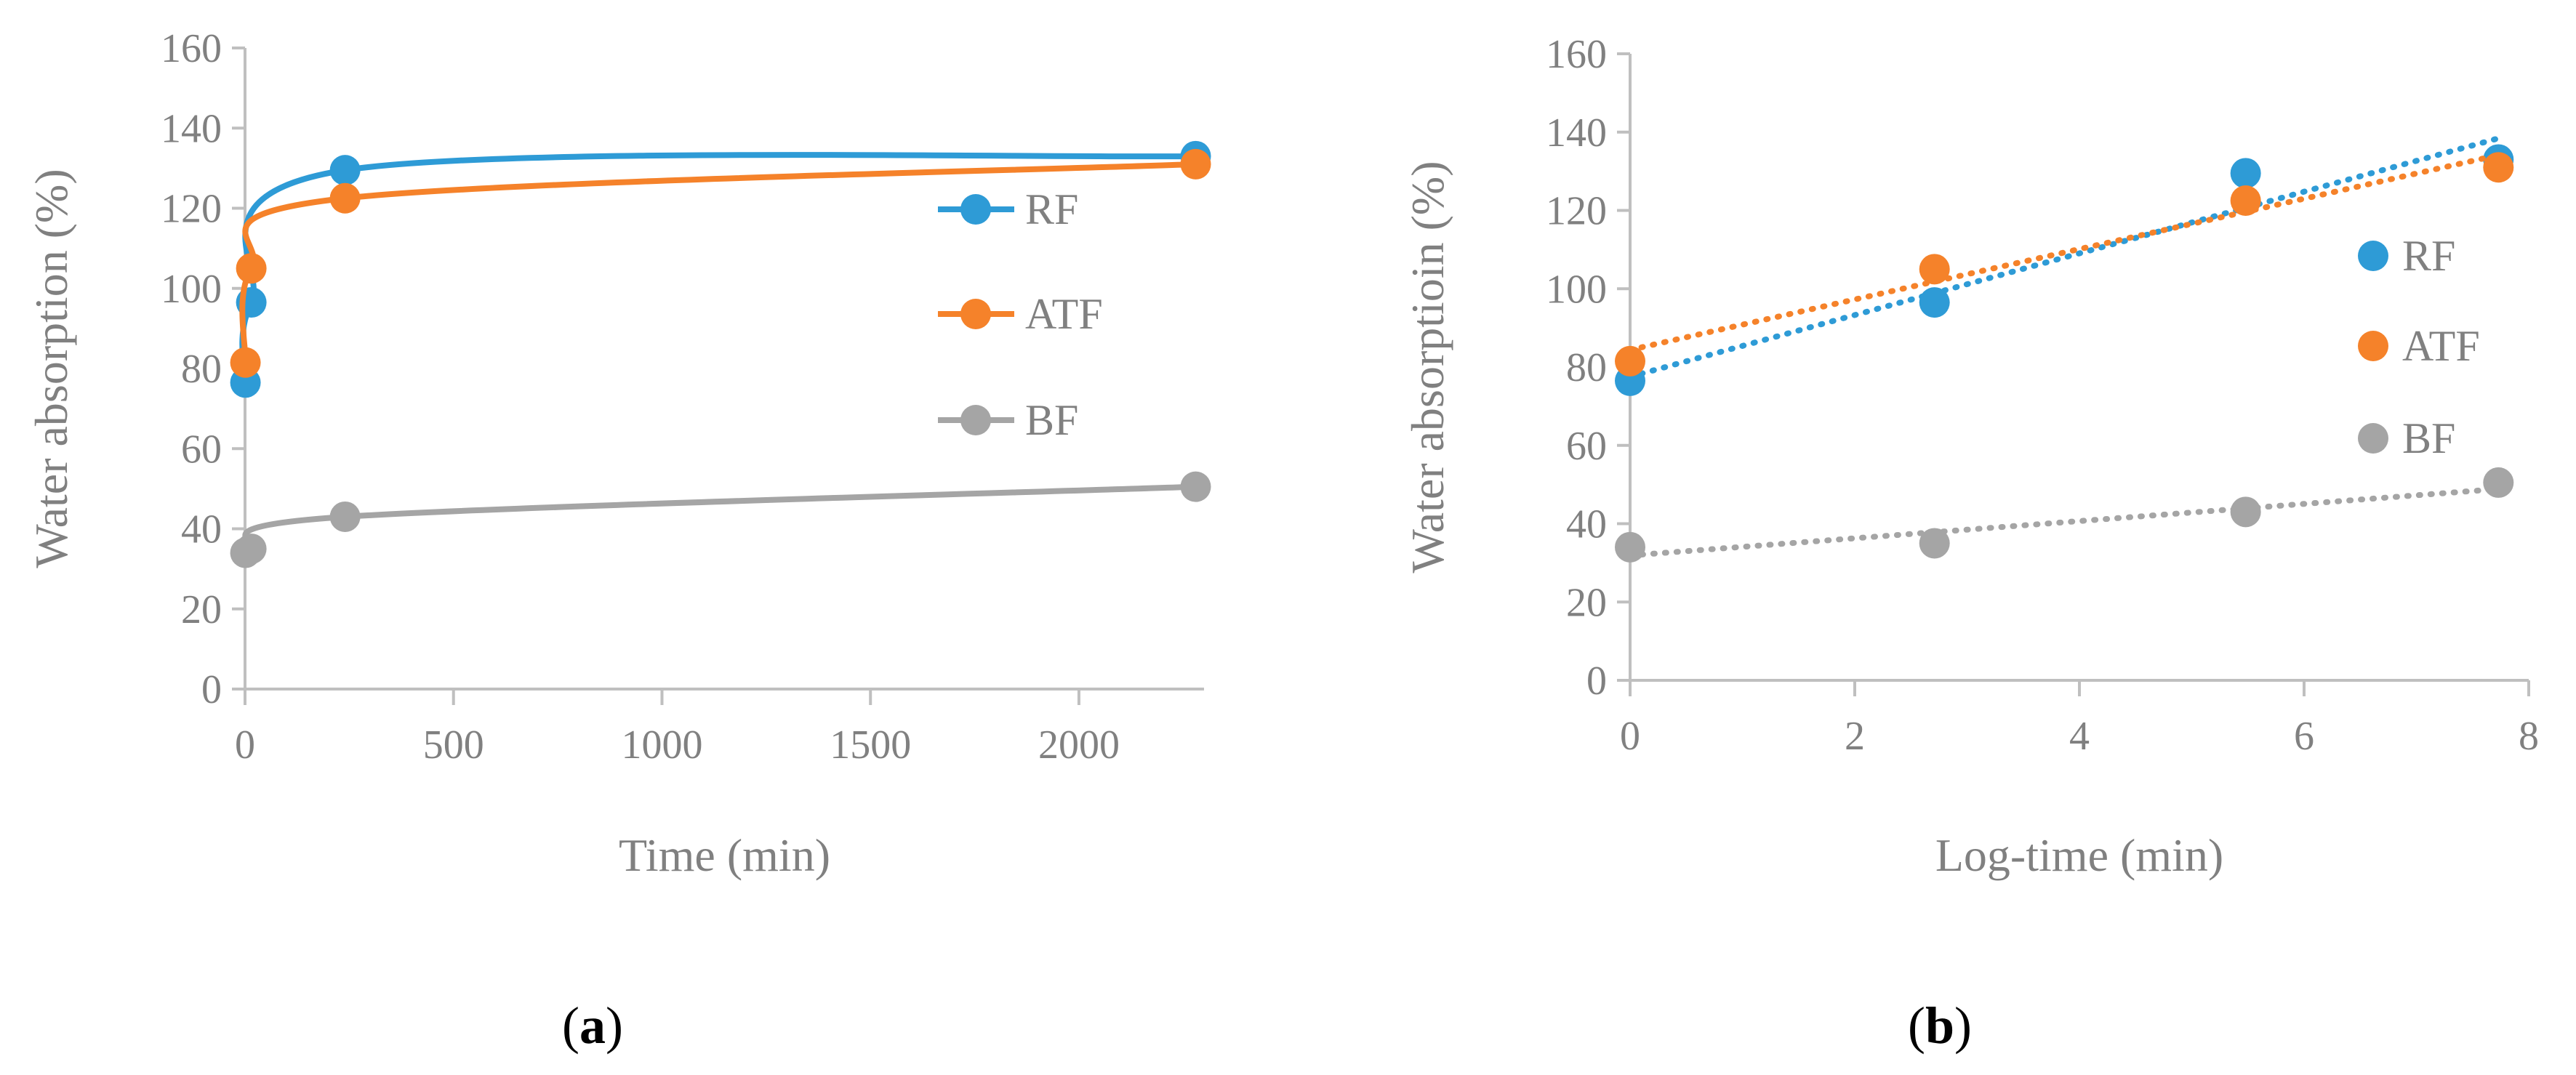 The image size is (2576, 1075). I want to click on x-tick-label: 2000, so click(1079, 745).